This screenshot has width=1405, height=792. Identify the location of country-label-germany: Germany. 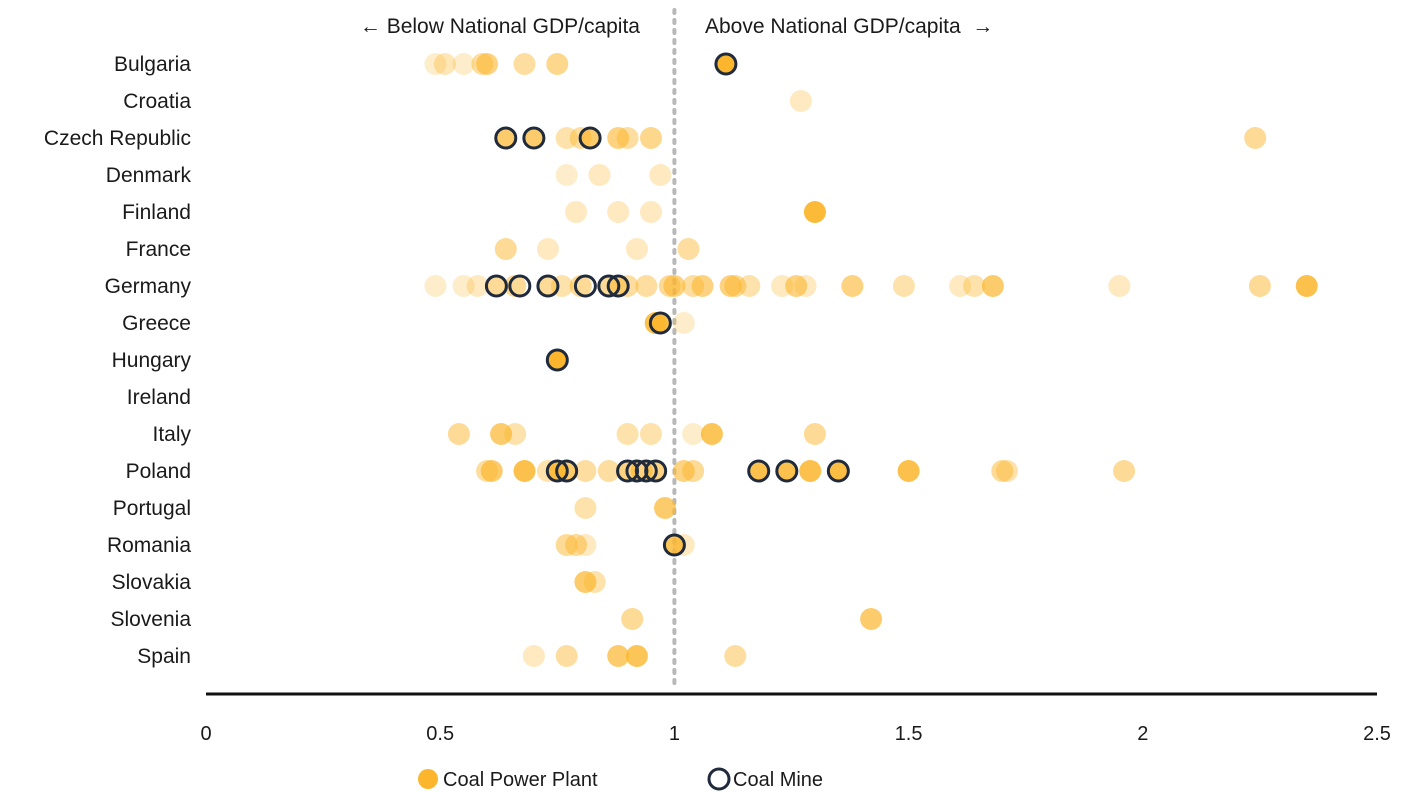
(148, 286).